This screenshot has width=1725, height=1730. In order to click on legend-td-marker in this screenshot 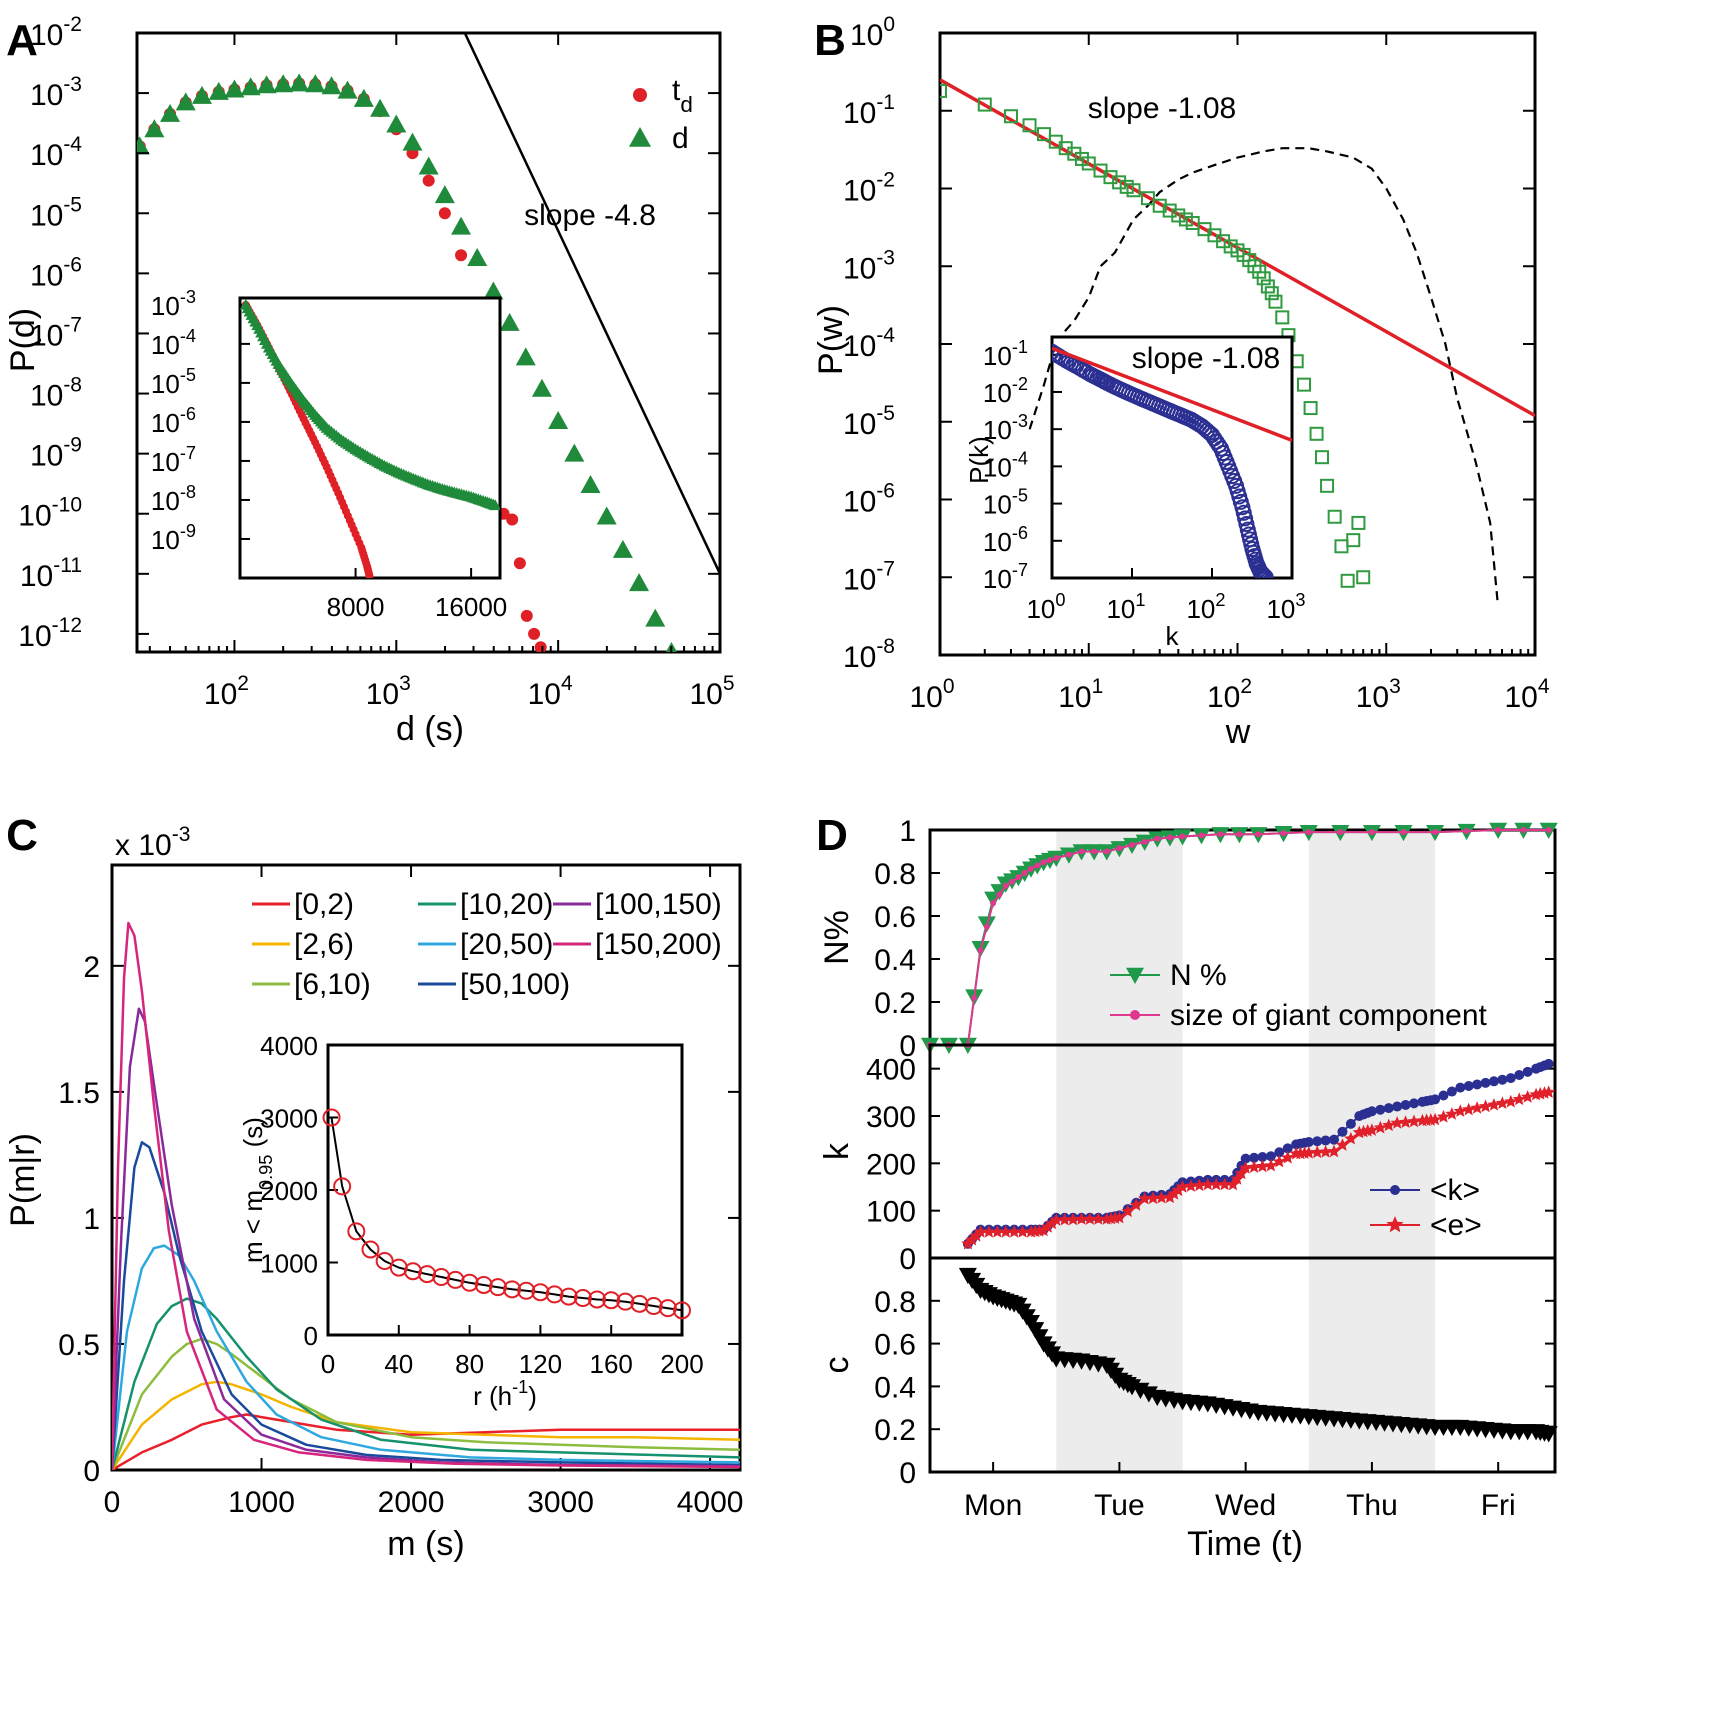, I will do `click(640, 95)`.